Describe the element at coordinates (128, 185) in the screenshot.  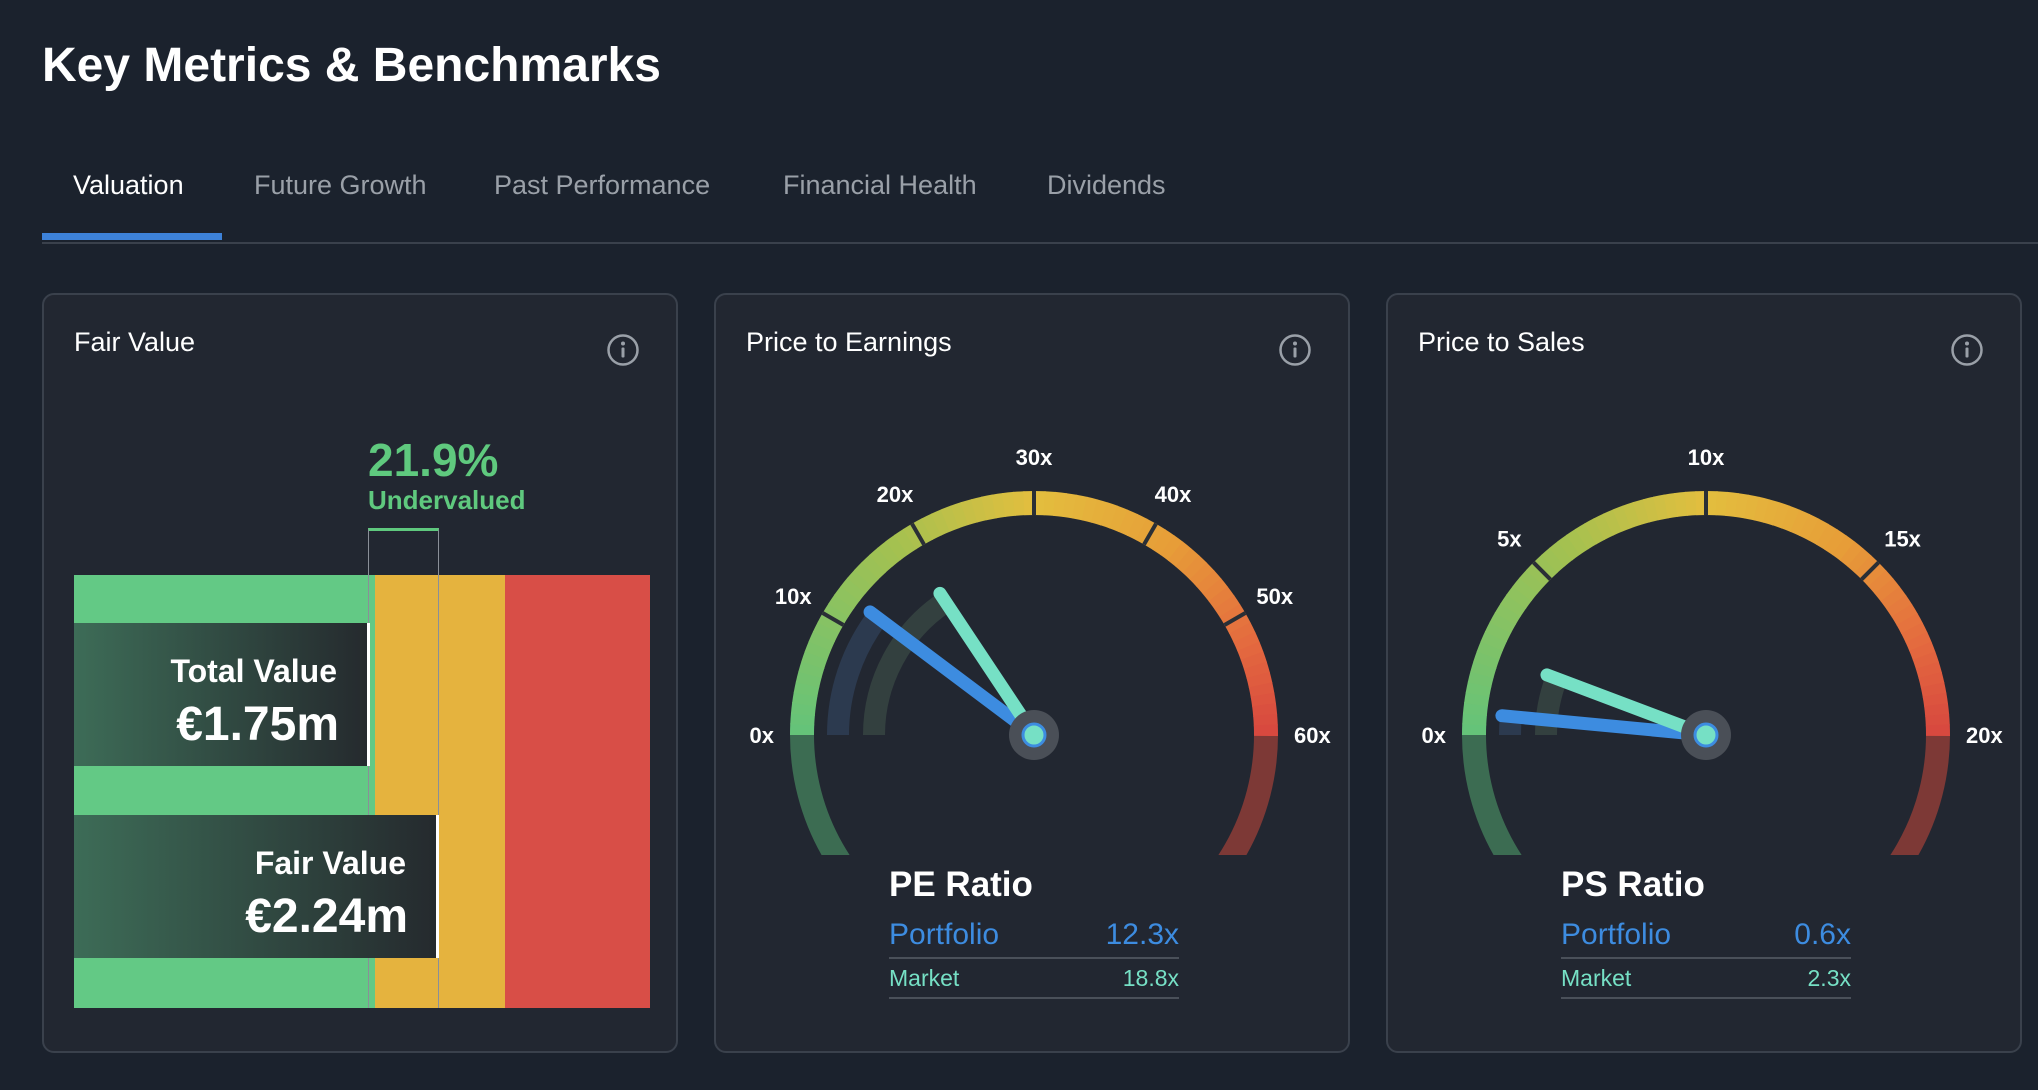
I see `tab-valuation: Valuation` at that location.